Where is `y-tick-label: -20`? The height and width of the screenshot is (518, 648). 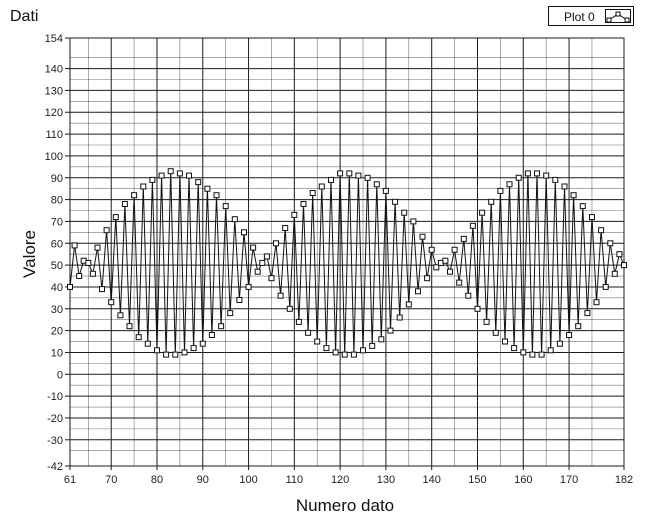 y-tick-label: -20 is located at coordinates (55, 419).